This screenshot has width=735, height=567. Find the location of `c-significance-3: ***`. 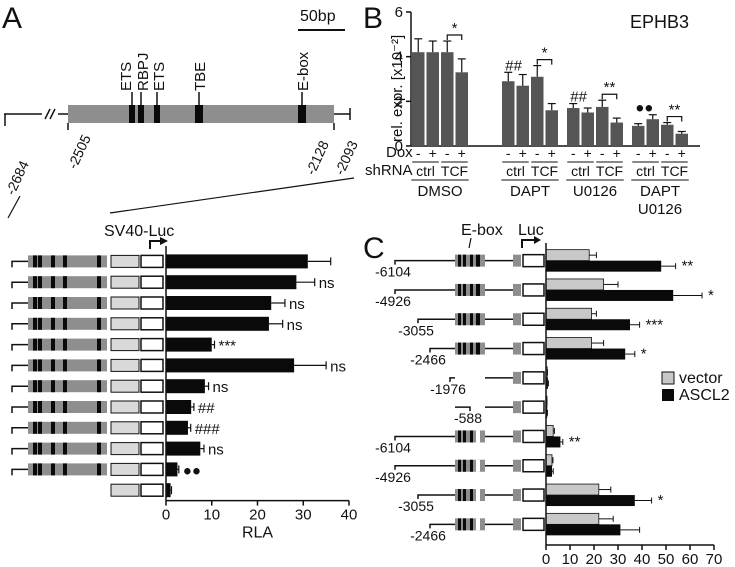

c-significance-3: *** is located at coordinates (655, 324).